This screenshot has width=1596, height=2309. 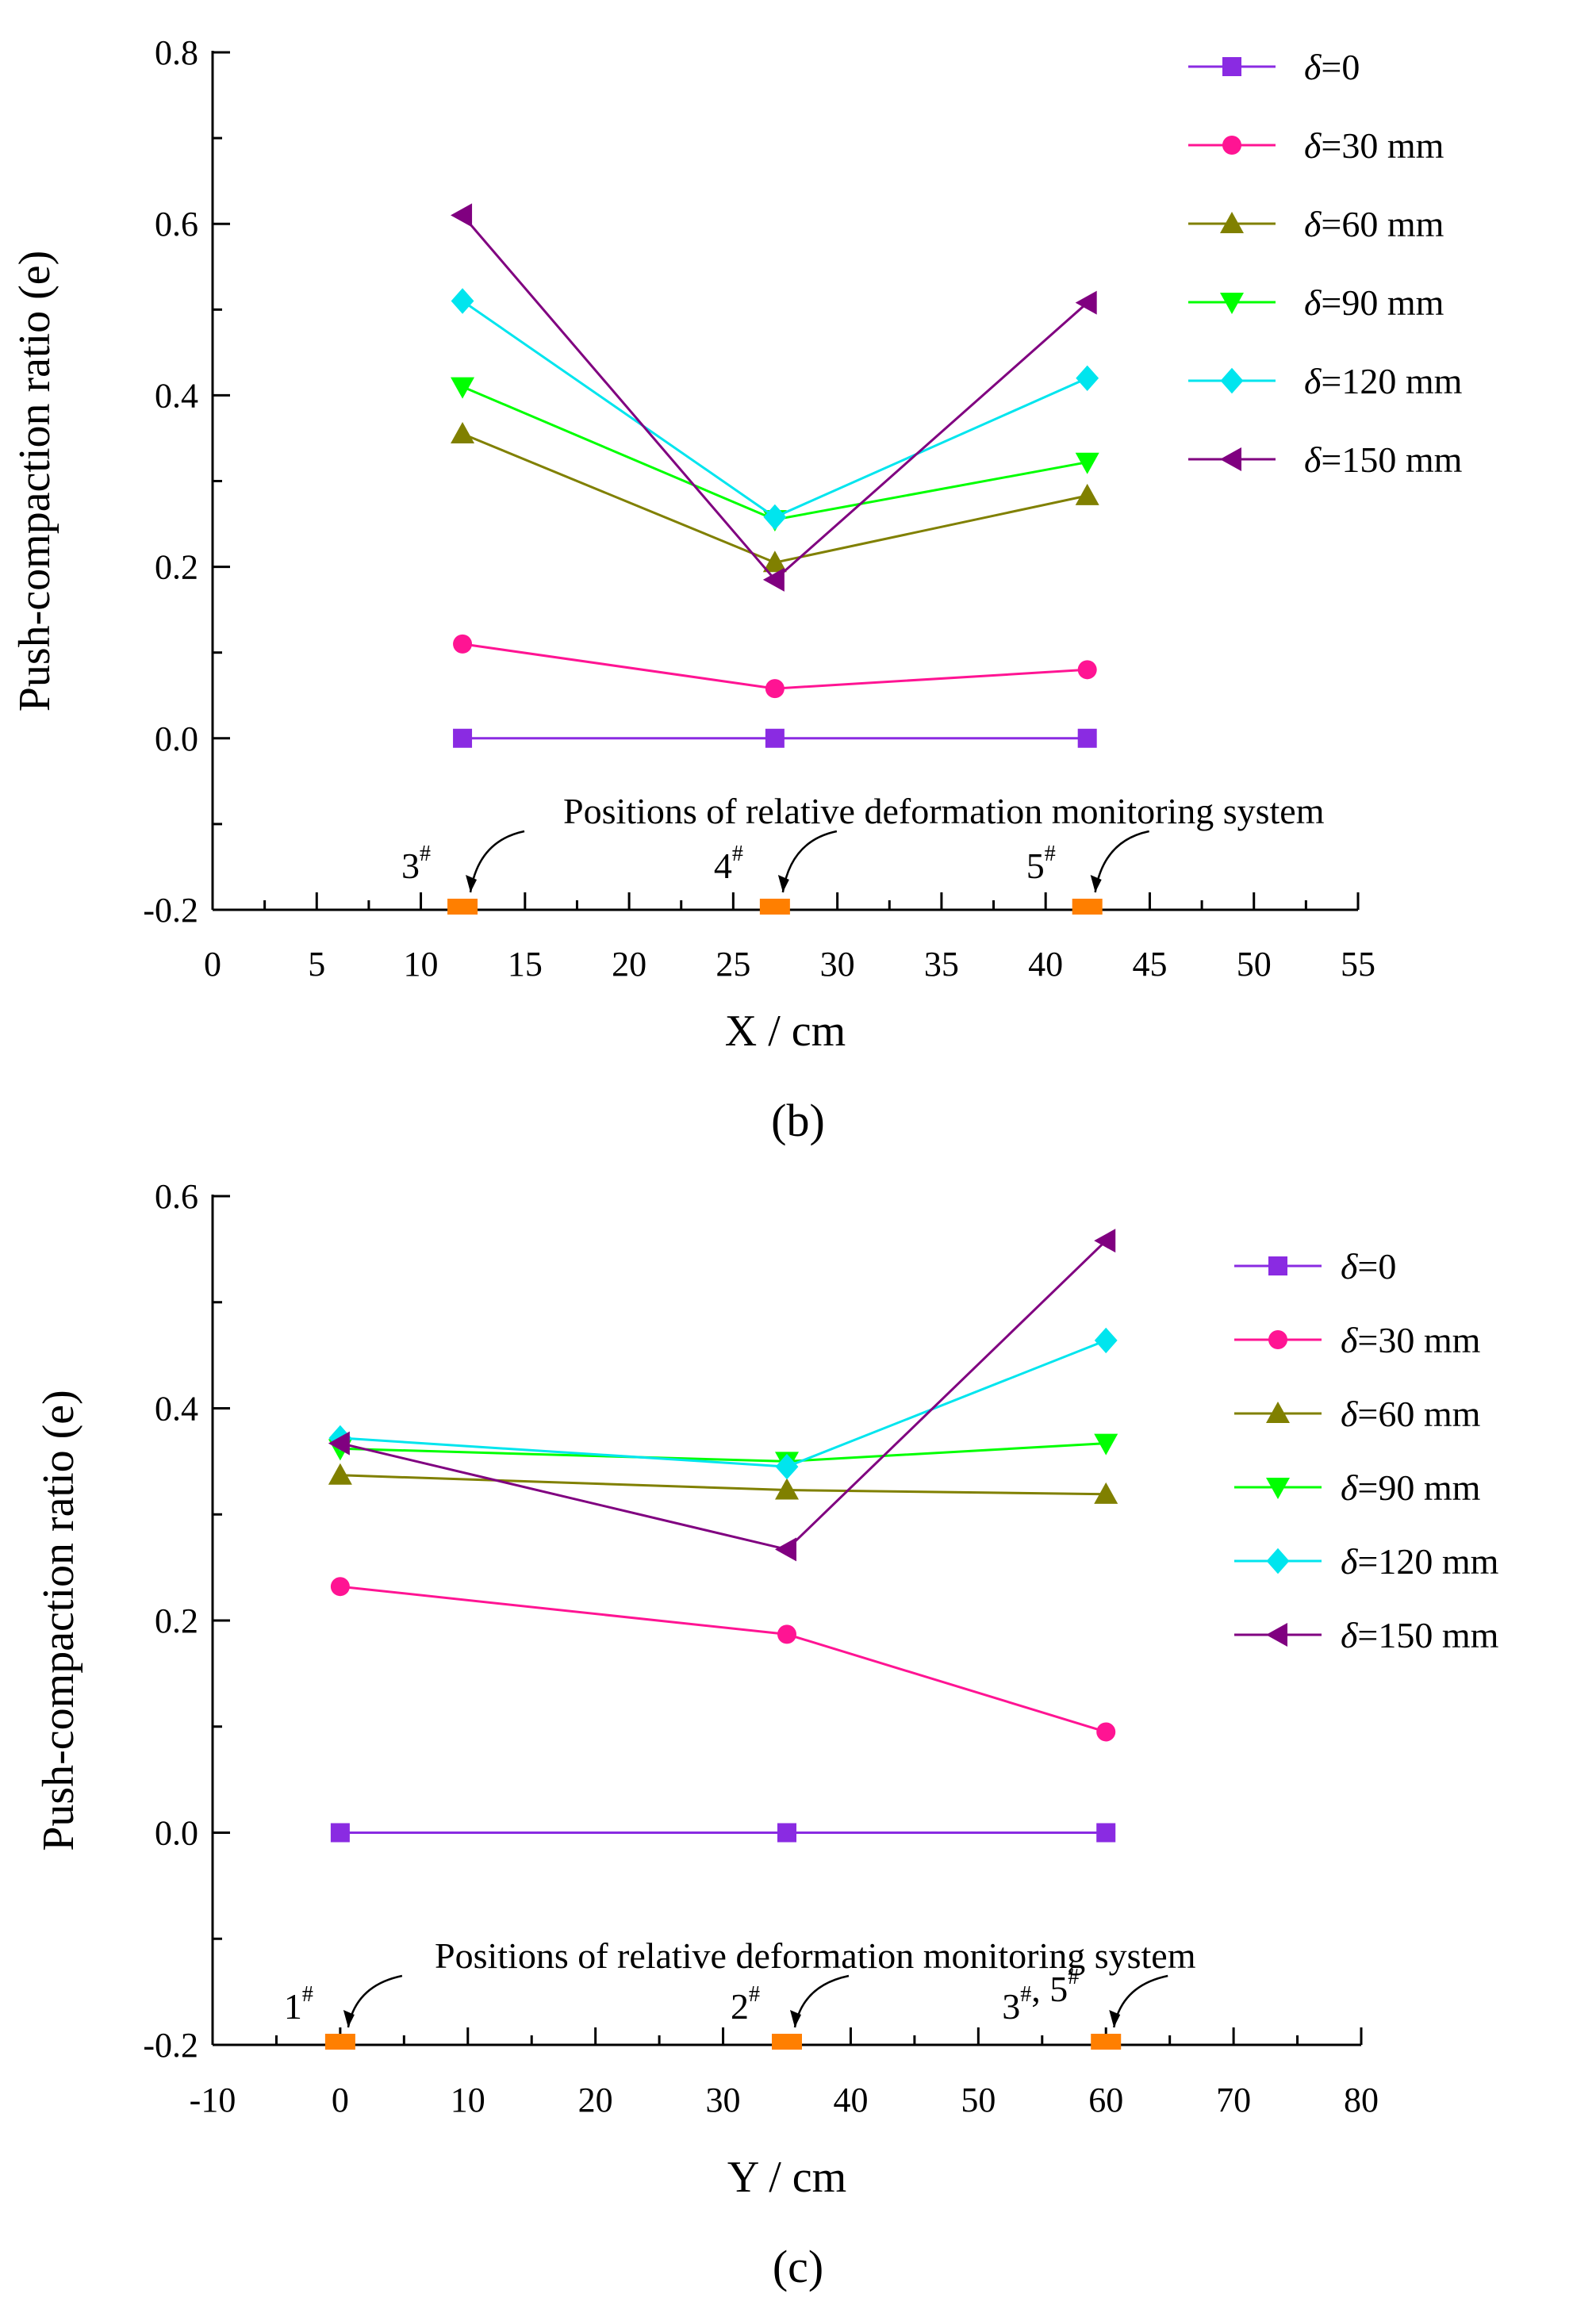 I want to click on monitor-label-text: 3, so click(x=1011, y=2007).